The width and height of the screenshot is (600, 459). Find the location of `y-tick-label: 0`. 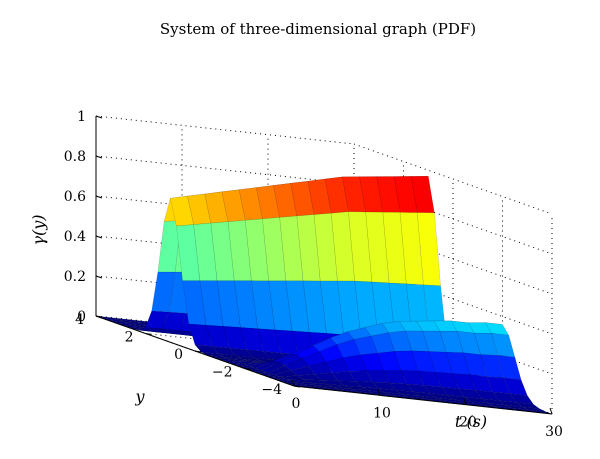

y-tick-label: 0 is located at coordinates (178, 355).